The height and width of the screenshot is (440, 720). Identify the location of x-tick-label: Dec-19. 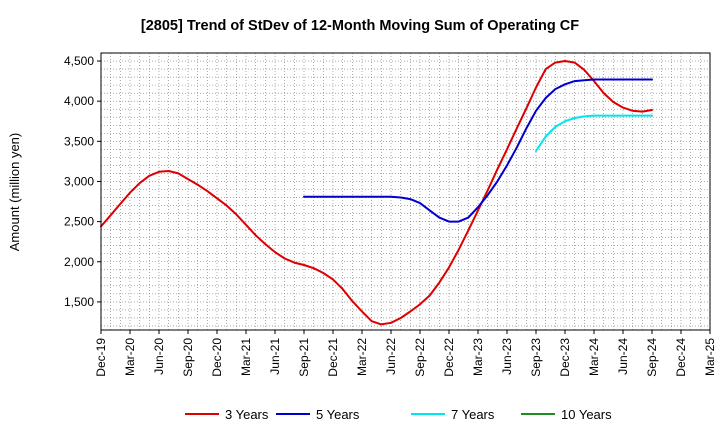
(101, 357).